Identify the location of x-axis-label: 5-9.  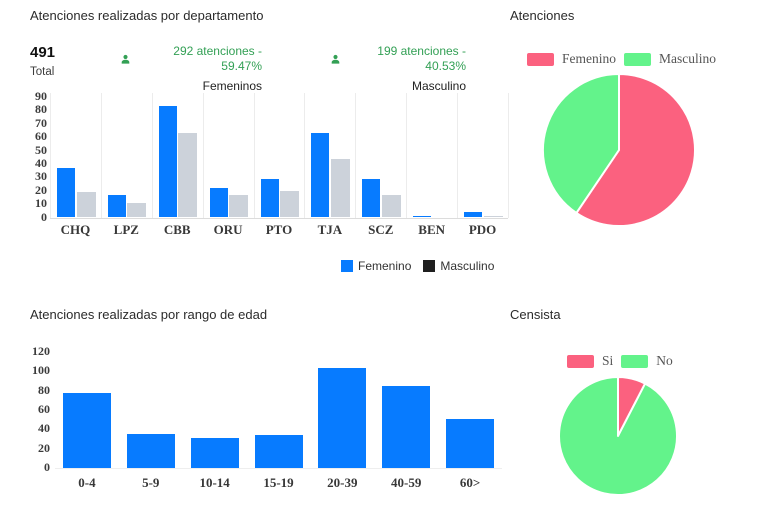
(151, 482).